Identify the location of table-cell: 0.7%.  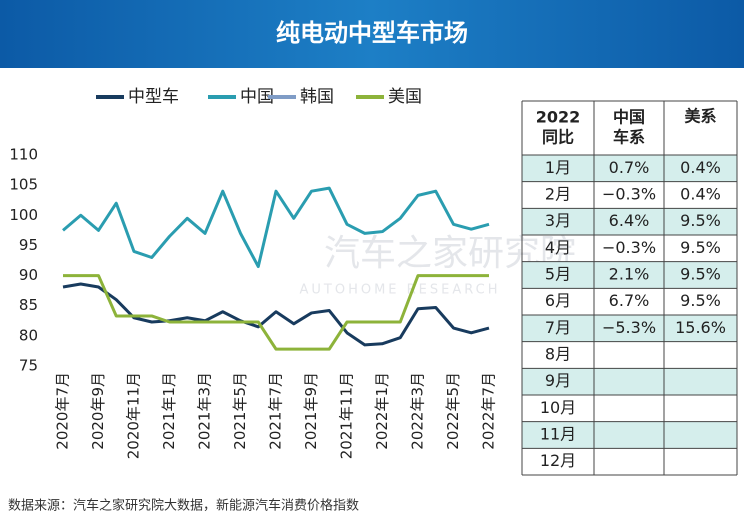
(629, 167).